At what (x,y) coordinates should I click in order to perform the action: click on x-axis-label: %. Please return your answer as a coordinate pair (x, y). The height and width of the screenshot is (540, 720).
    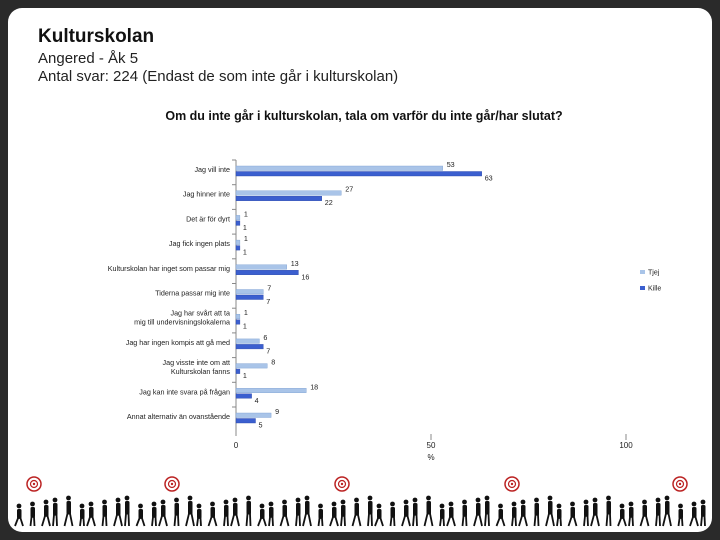
    Looking at the image, I should click on (430, 457).